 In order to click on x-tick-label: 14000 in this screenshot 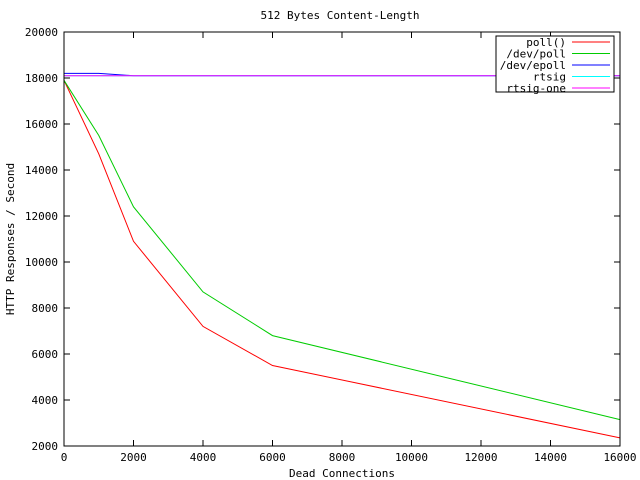, I will do `click(550, 457)`.